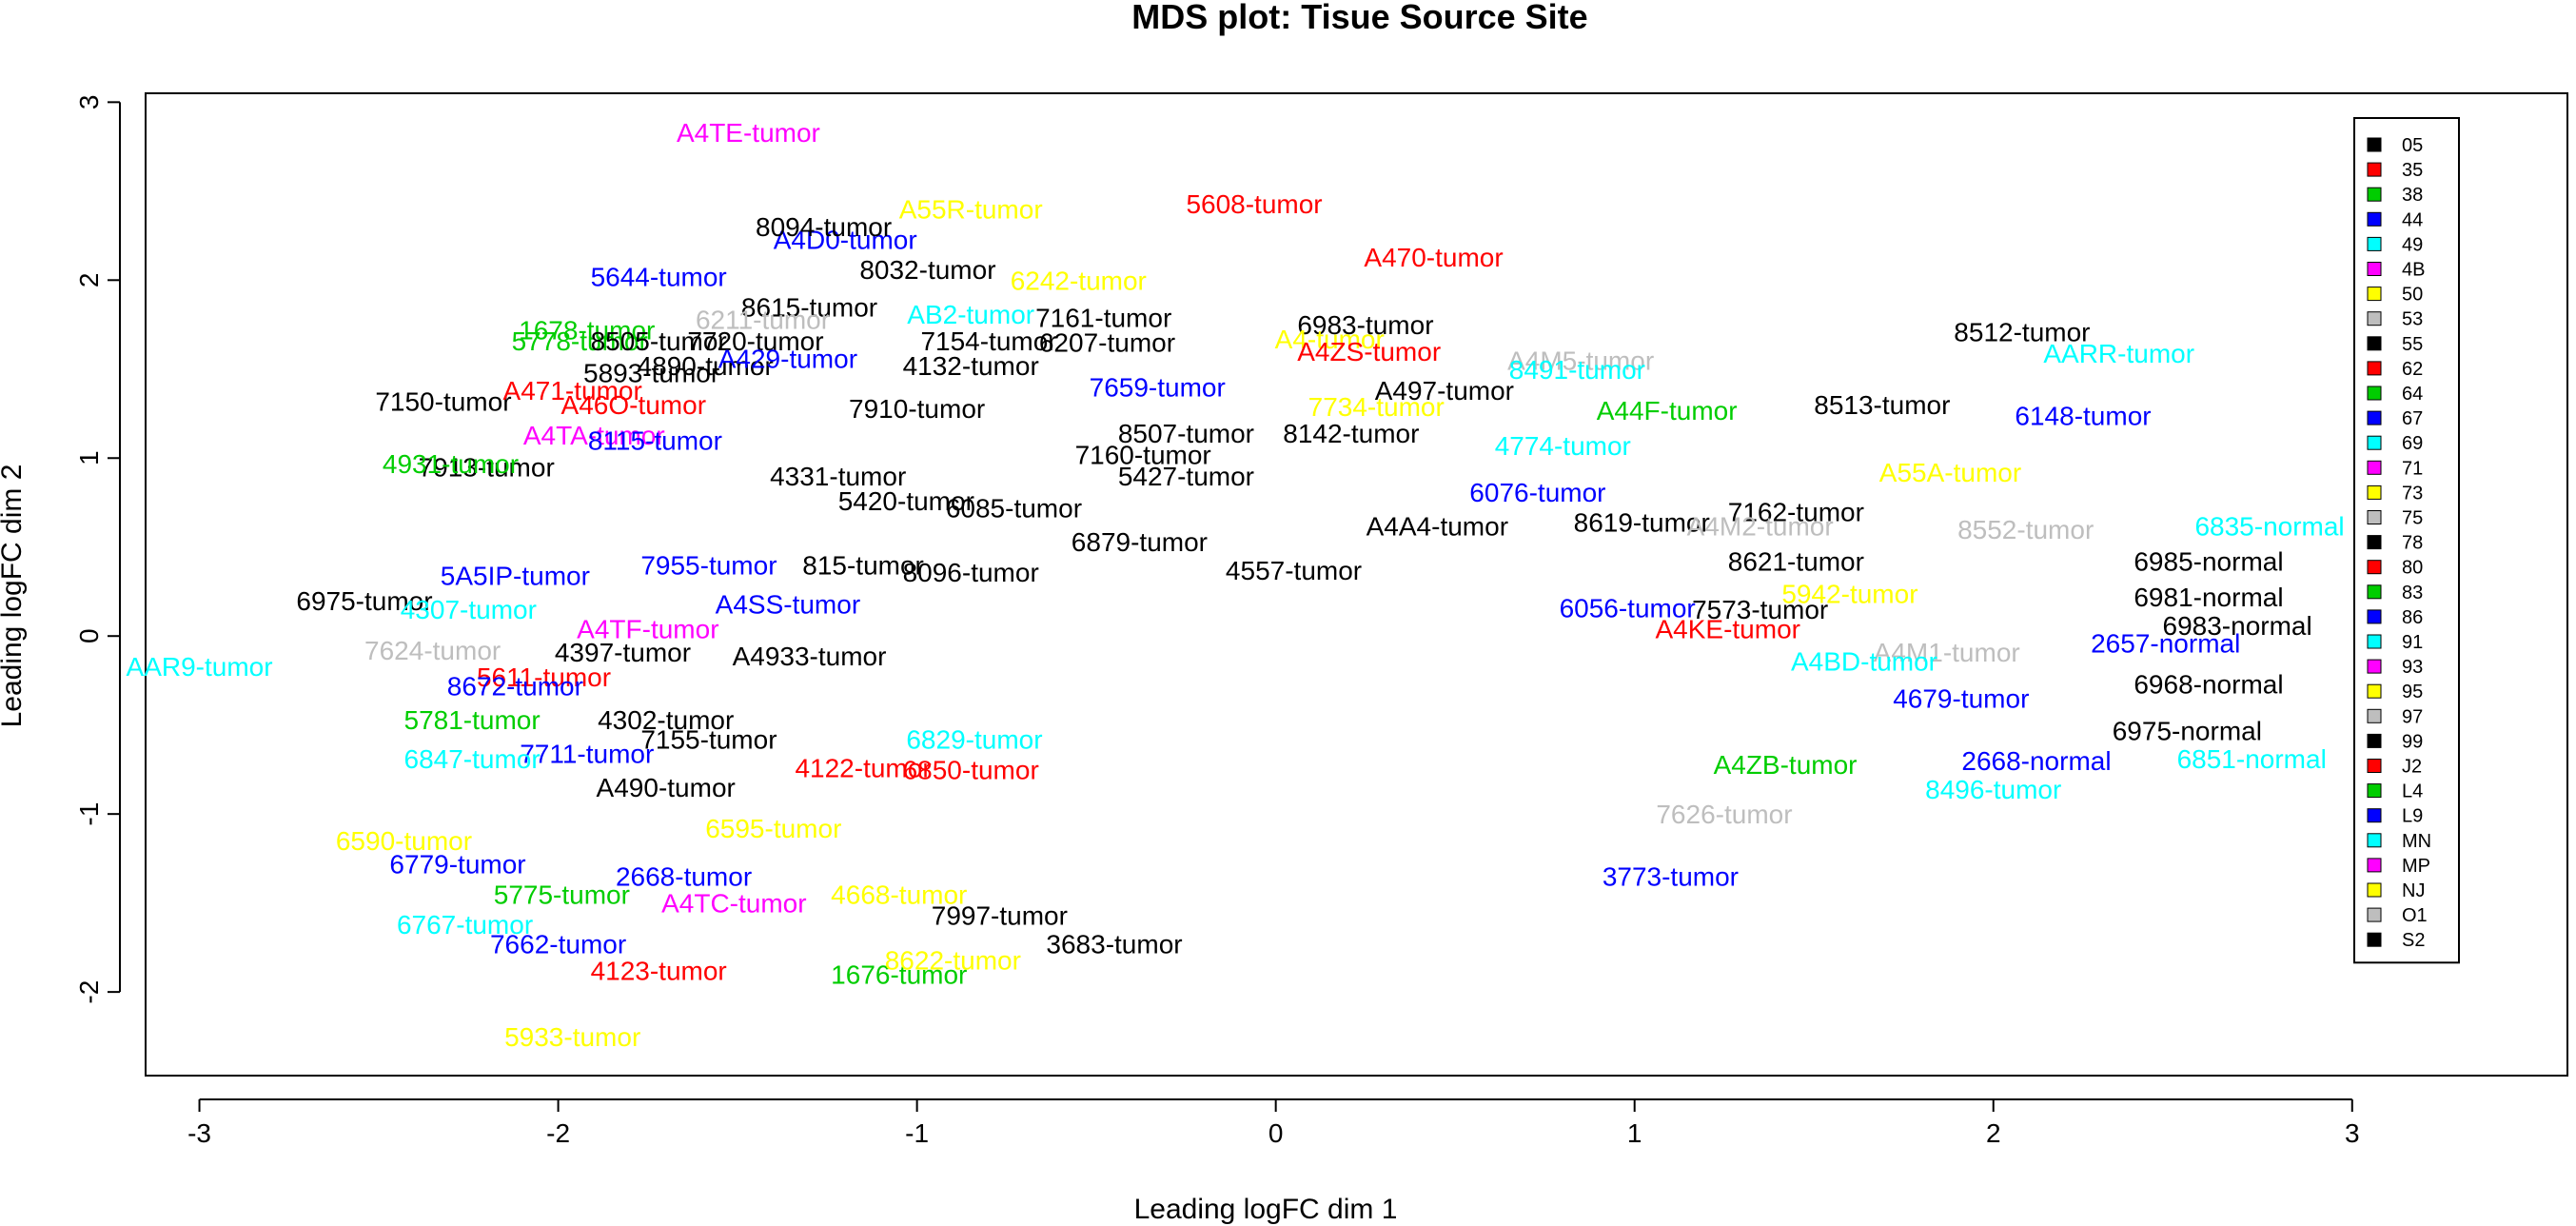 Image resolution: width=2576 pixels, height=1226 pixels. What do you see at coordinates (659, 971) in the screenshot?
I see `point-label: 4123-tumor` at bounding box center [659, 971].